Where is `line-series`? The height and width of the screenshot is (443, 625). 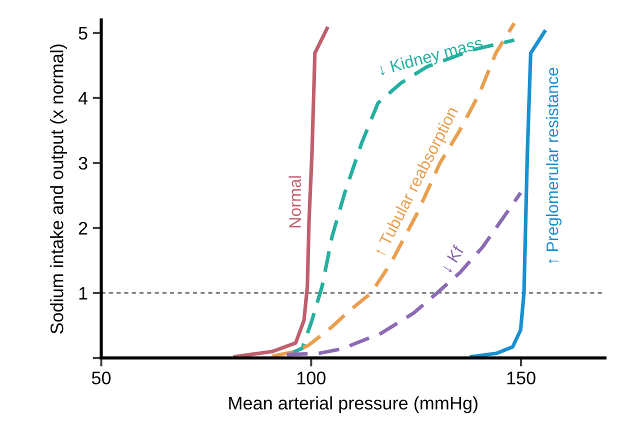
line-series is located at coordinates (281, 192).